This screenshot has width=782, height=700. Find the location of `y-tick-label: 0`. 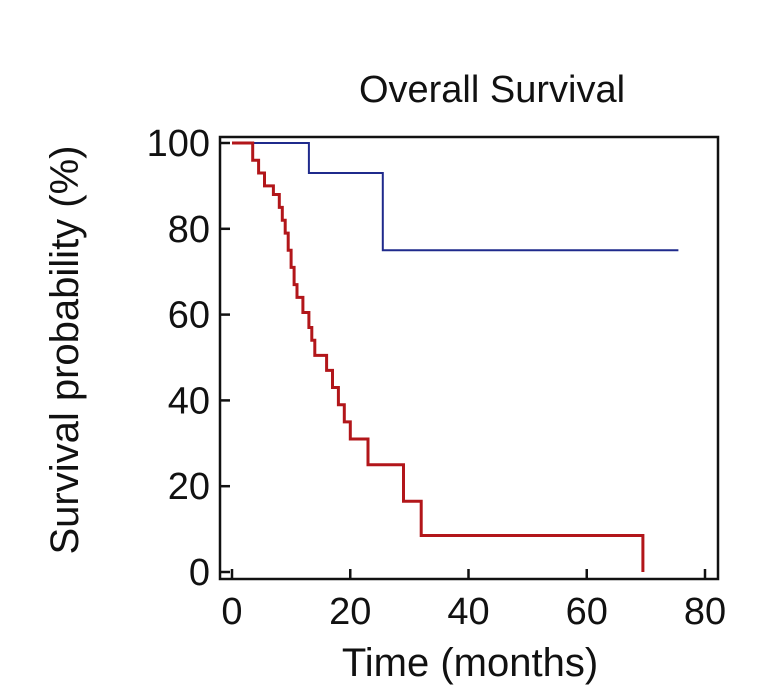

y-tick-label: 0 is located at coordinates (199, 573).